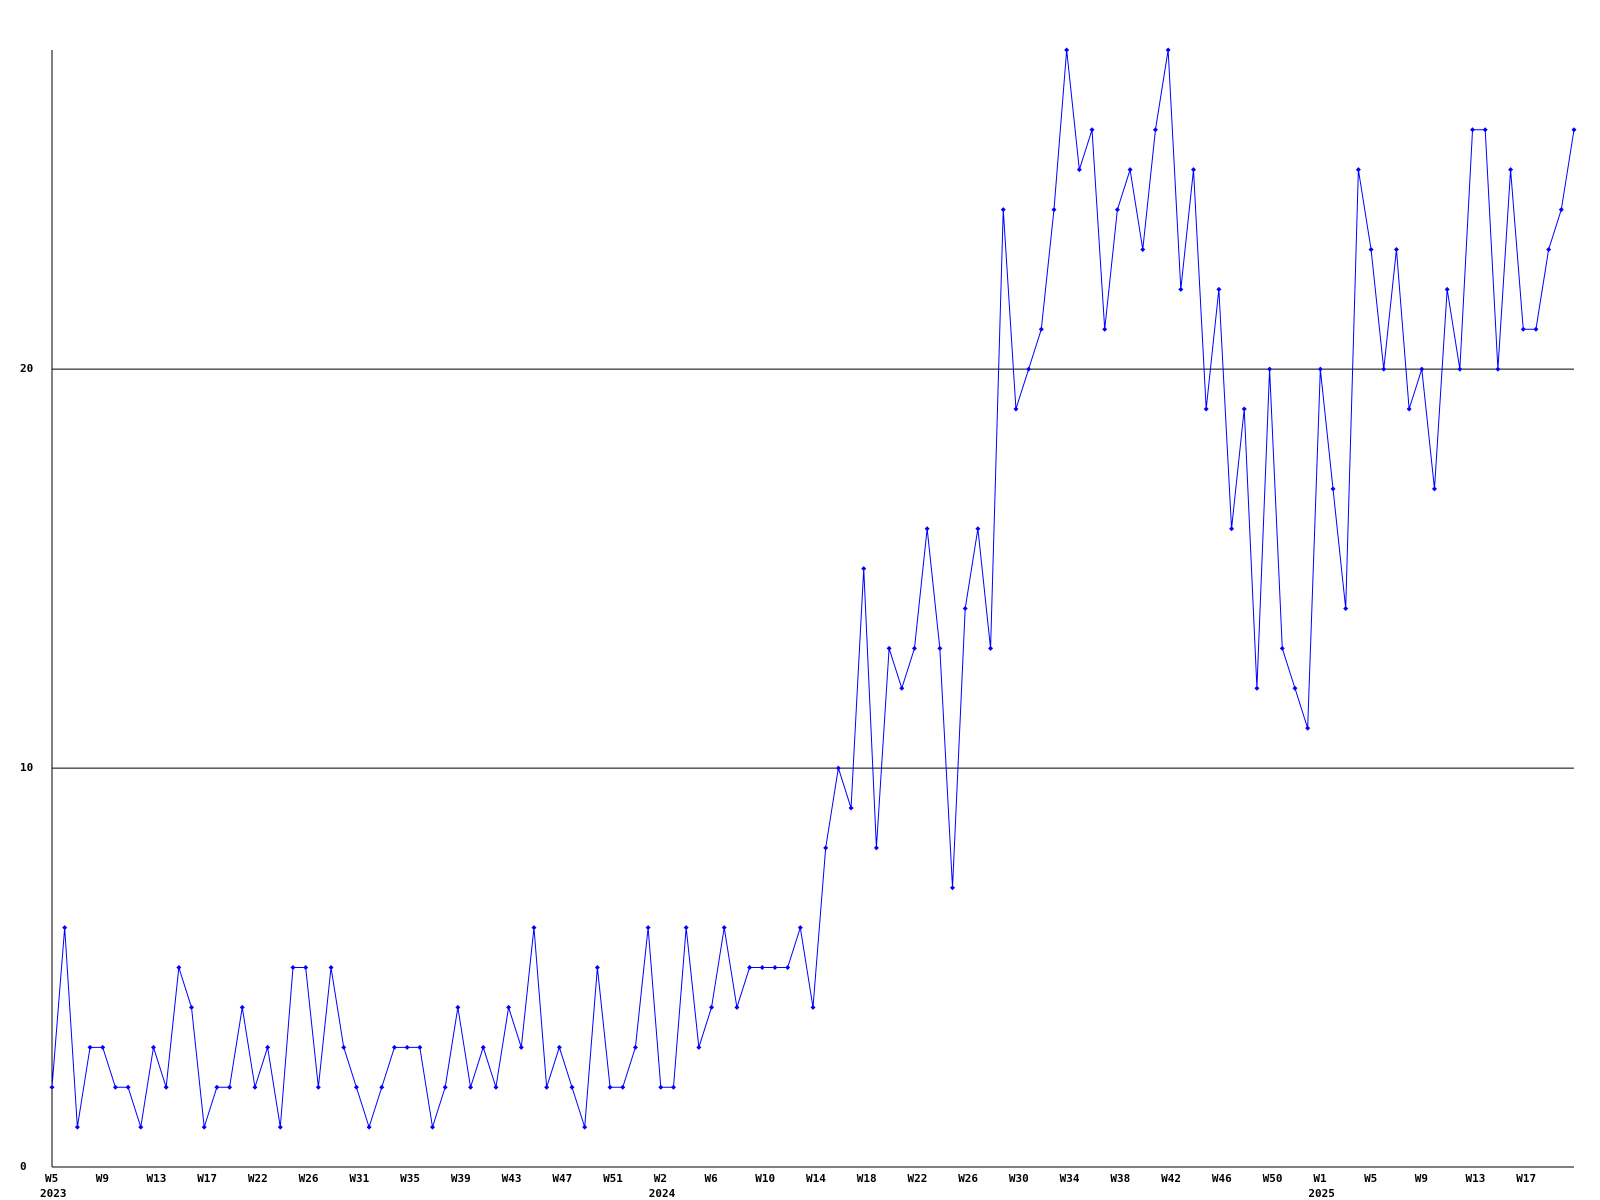 This screenshot has width=1600, height=1200. I want to click on x-tick-label: W34, so click(1070, 1178).